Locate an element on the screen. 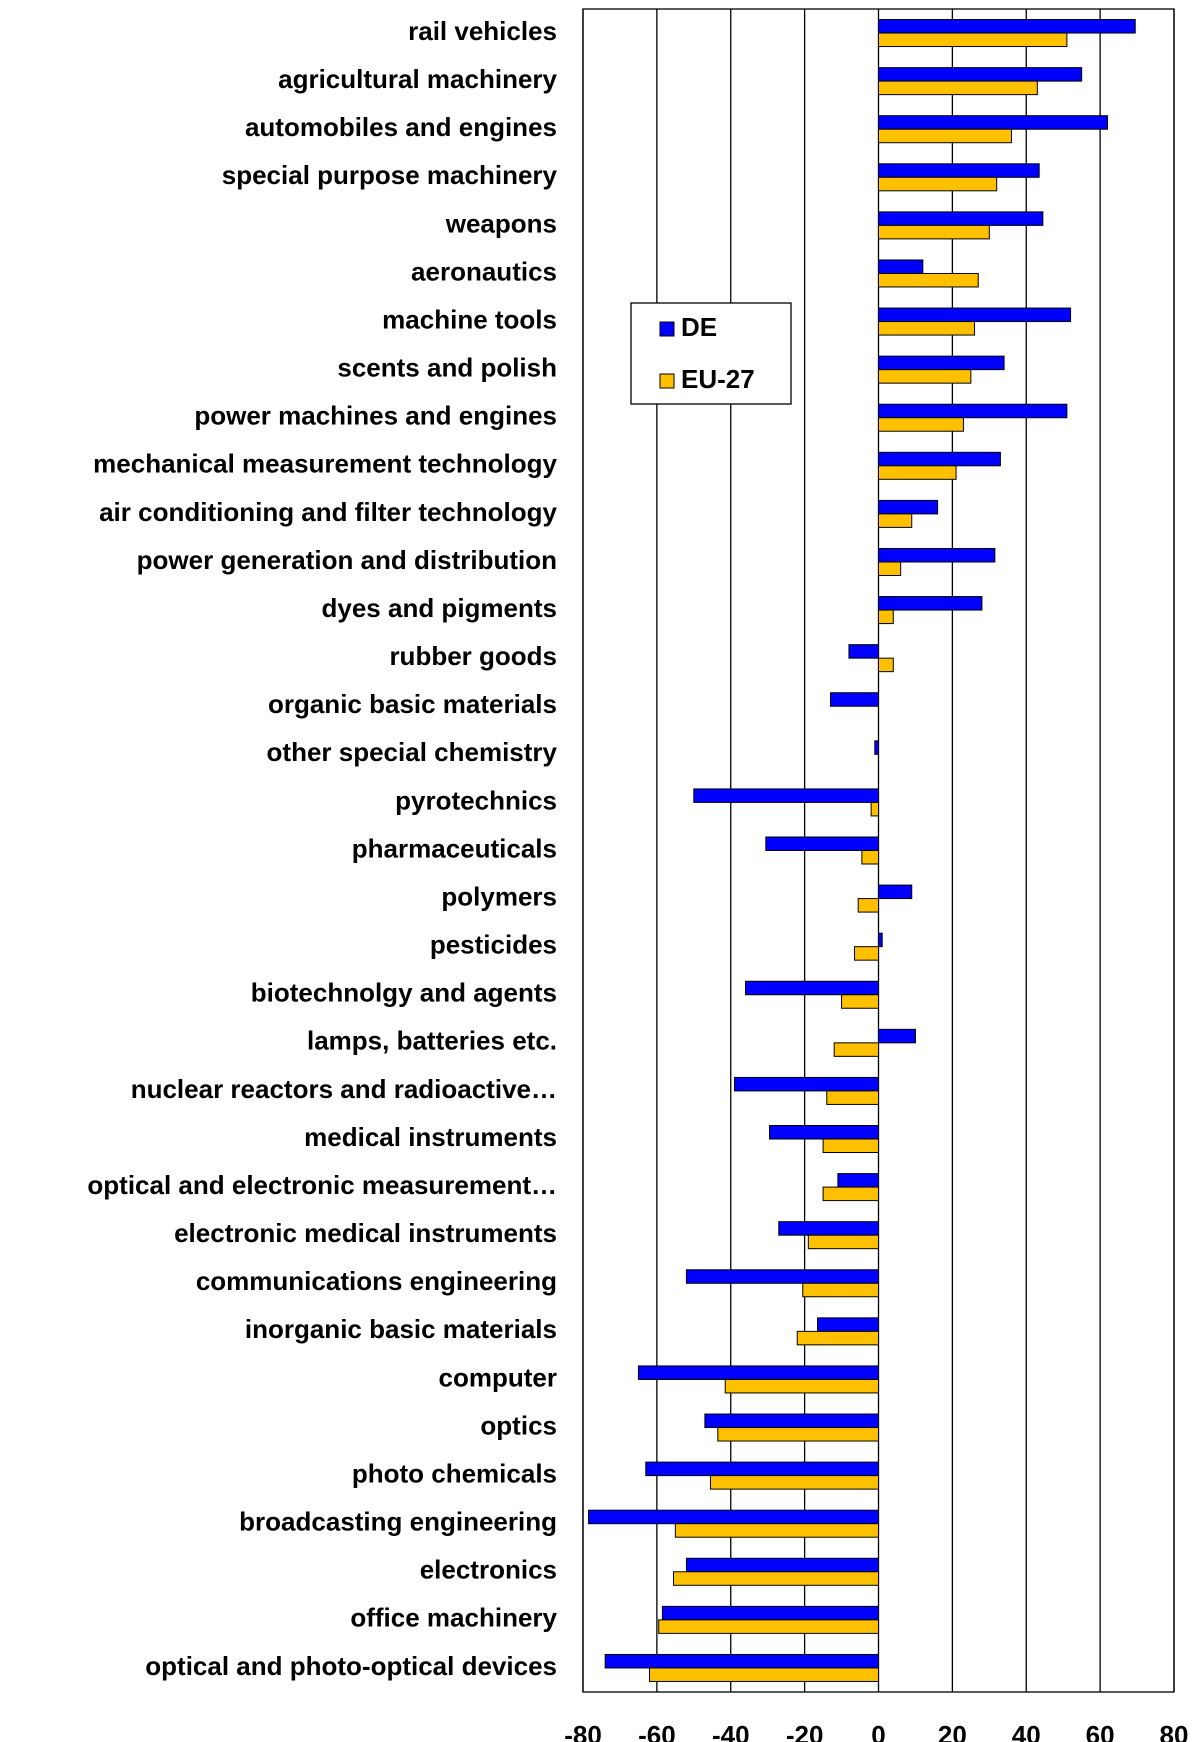 Image resolution: width=1199 pixels, height=1742 pixels. y-tick-label: scents and polish is located at coordinates (447, 368).